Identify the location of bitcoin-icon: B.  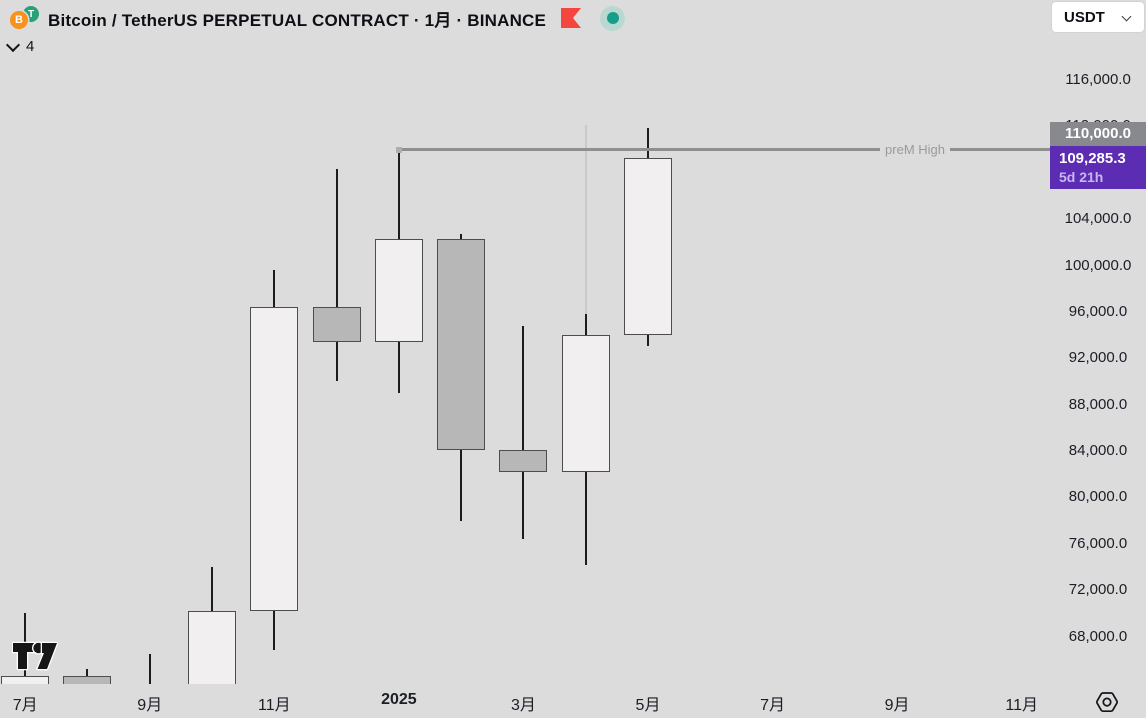
(19, 20).